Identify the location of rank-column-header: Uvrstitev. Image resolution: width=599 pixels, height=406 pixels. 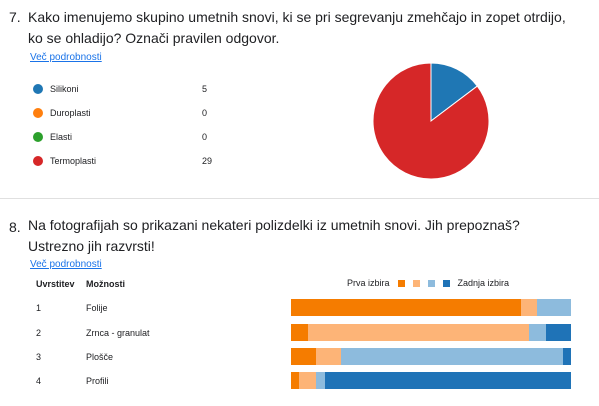
(55, 284).